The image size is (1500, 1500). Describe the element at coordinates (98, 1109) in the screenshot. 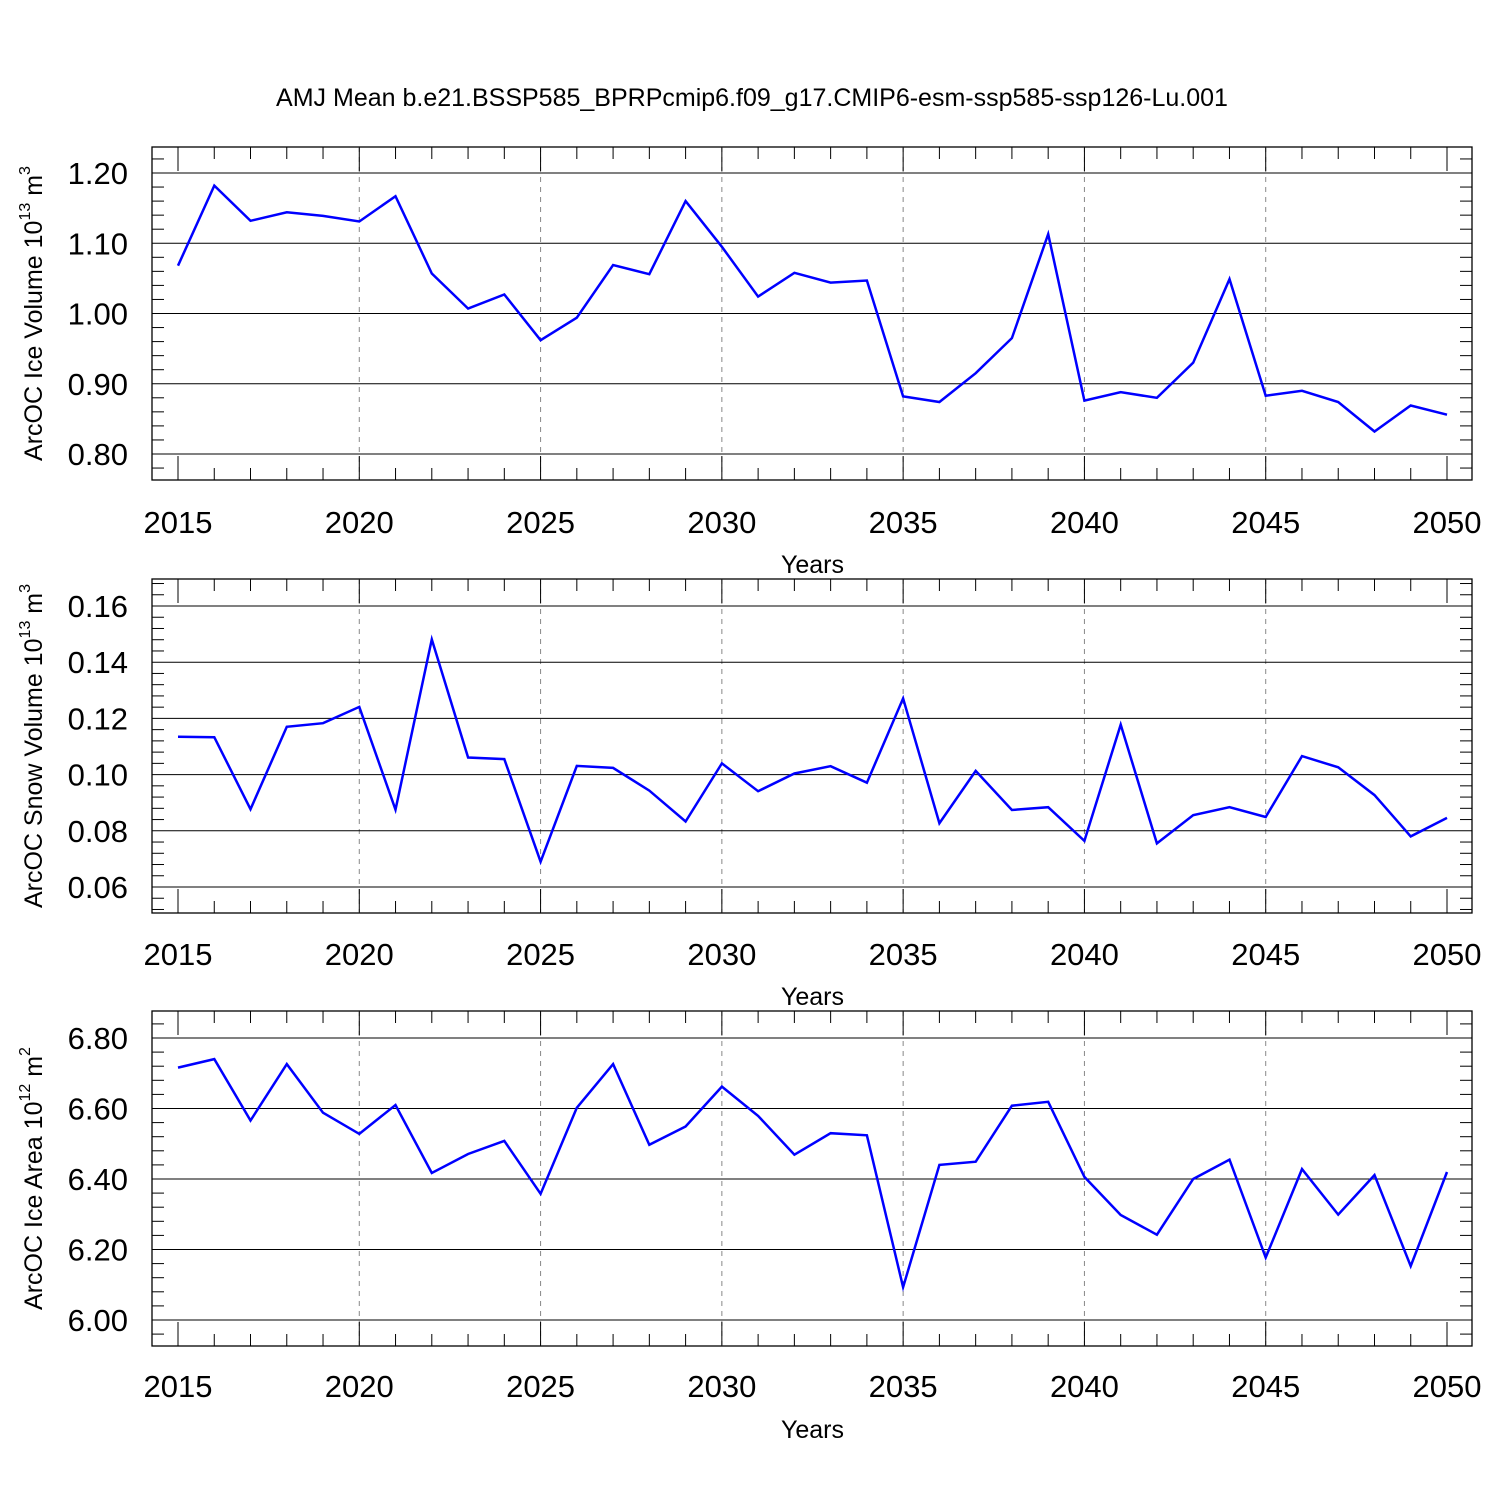

I see `y-tick-label: 6.60` at that location.